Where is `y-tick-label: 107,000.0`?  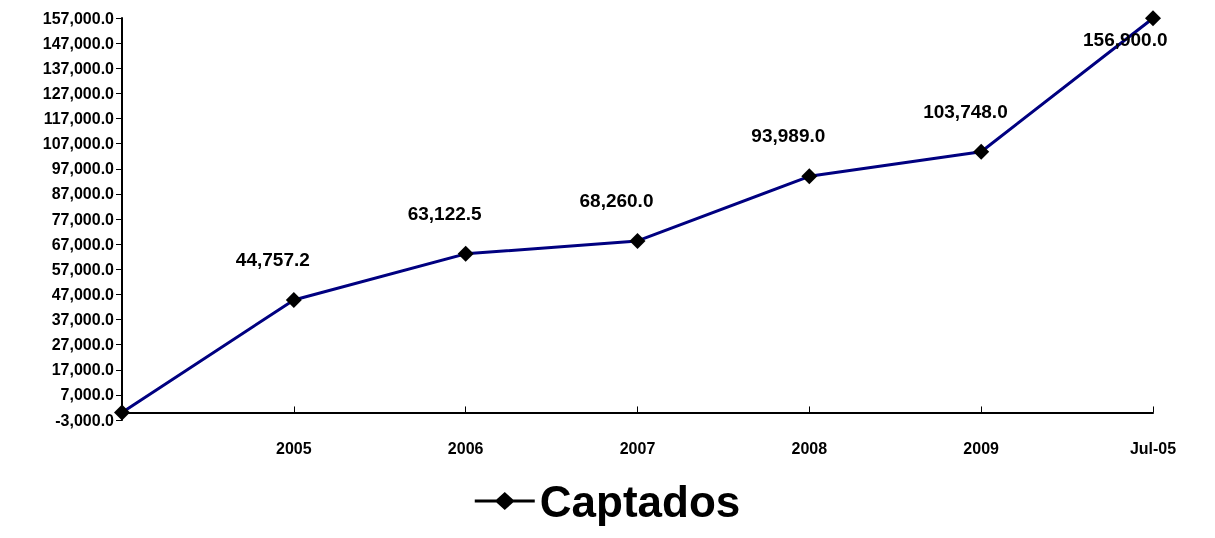
y-tick-label: 107,000.0 is located at coordinates (78, 144).